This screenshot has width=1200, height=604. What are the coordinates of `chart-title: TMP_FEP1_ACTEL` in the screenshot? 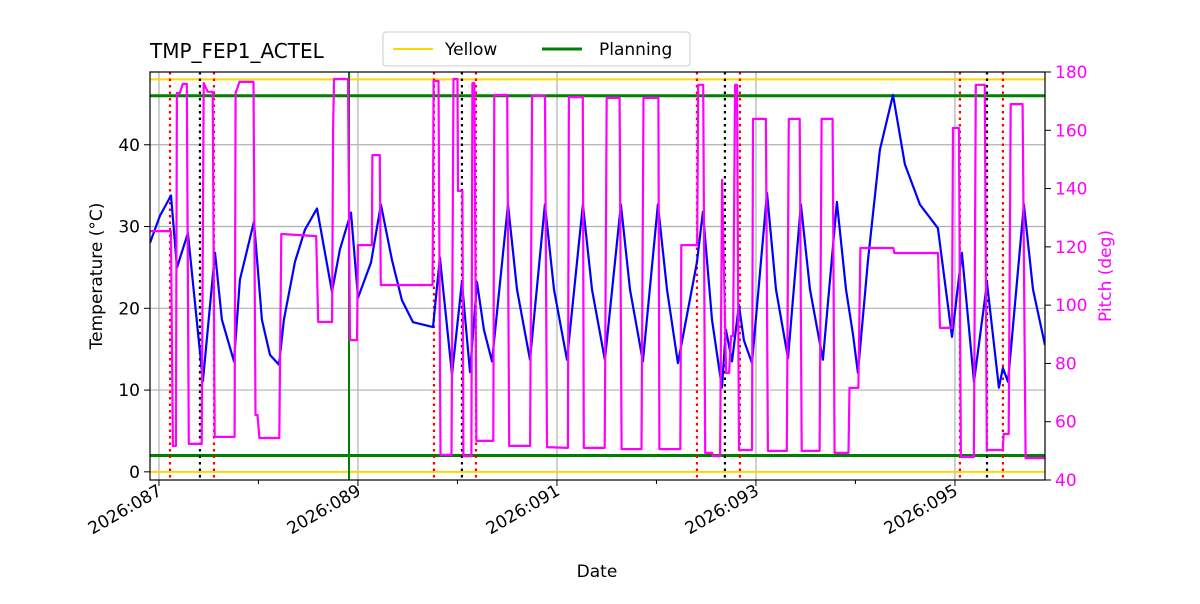 It's located at (237, 51).